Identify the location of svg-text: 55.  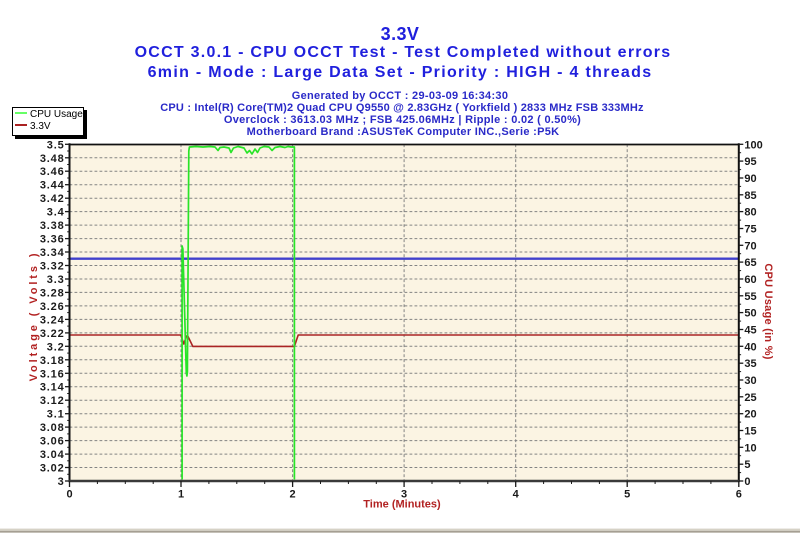
(750, 297).